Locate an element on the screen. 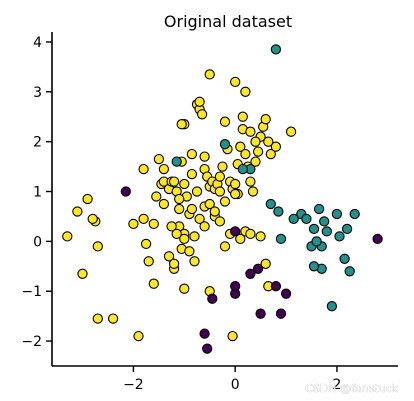  x-tick-label: 0 is located at coordinates (235, 385).